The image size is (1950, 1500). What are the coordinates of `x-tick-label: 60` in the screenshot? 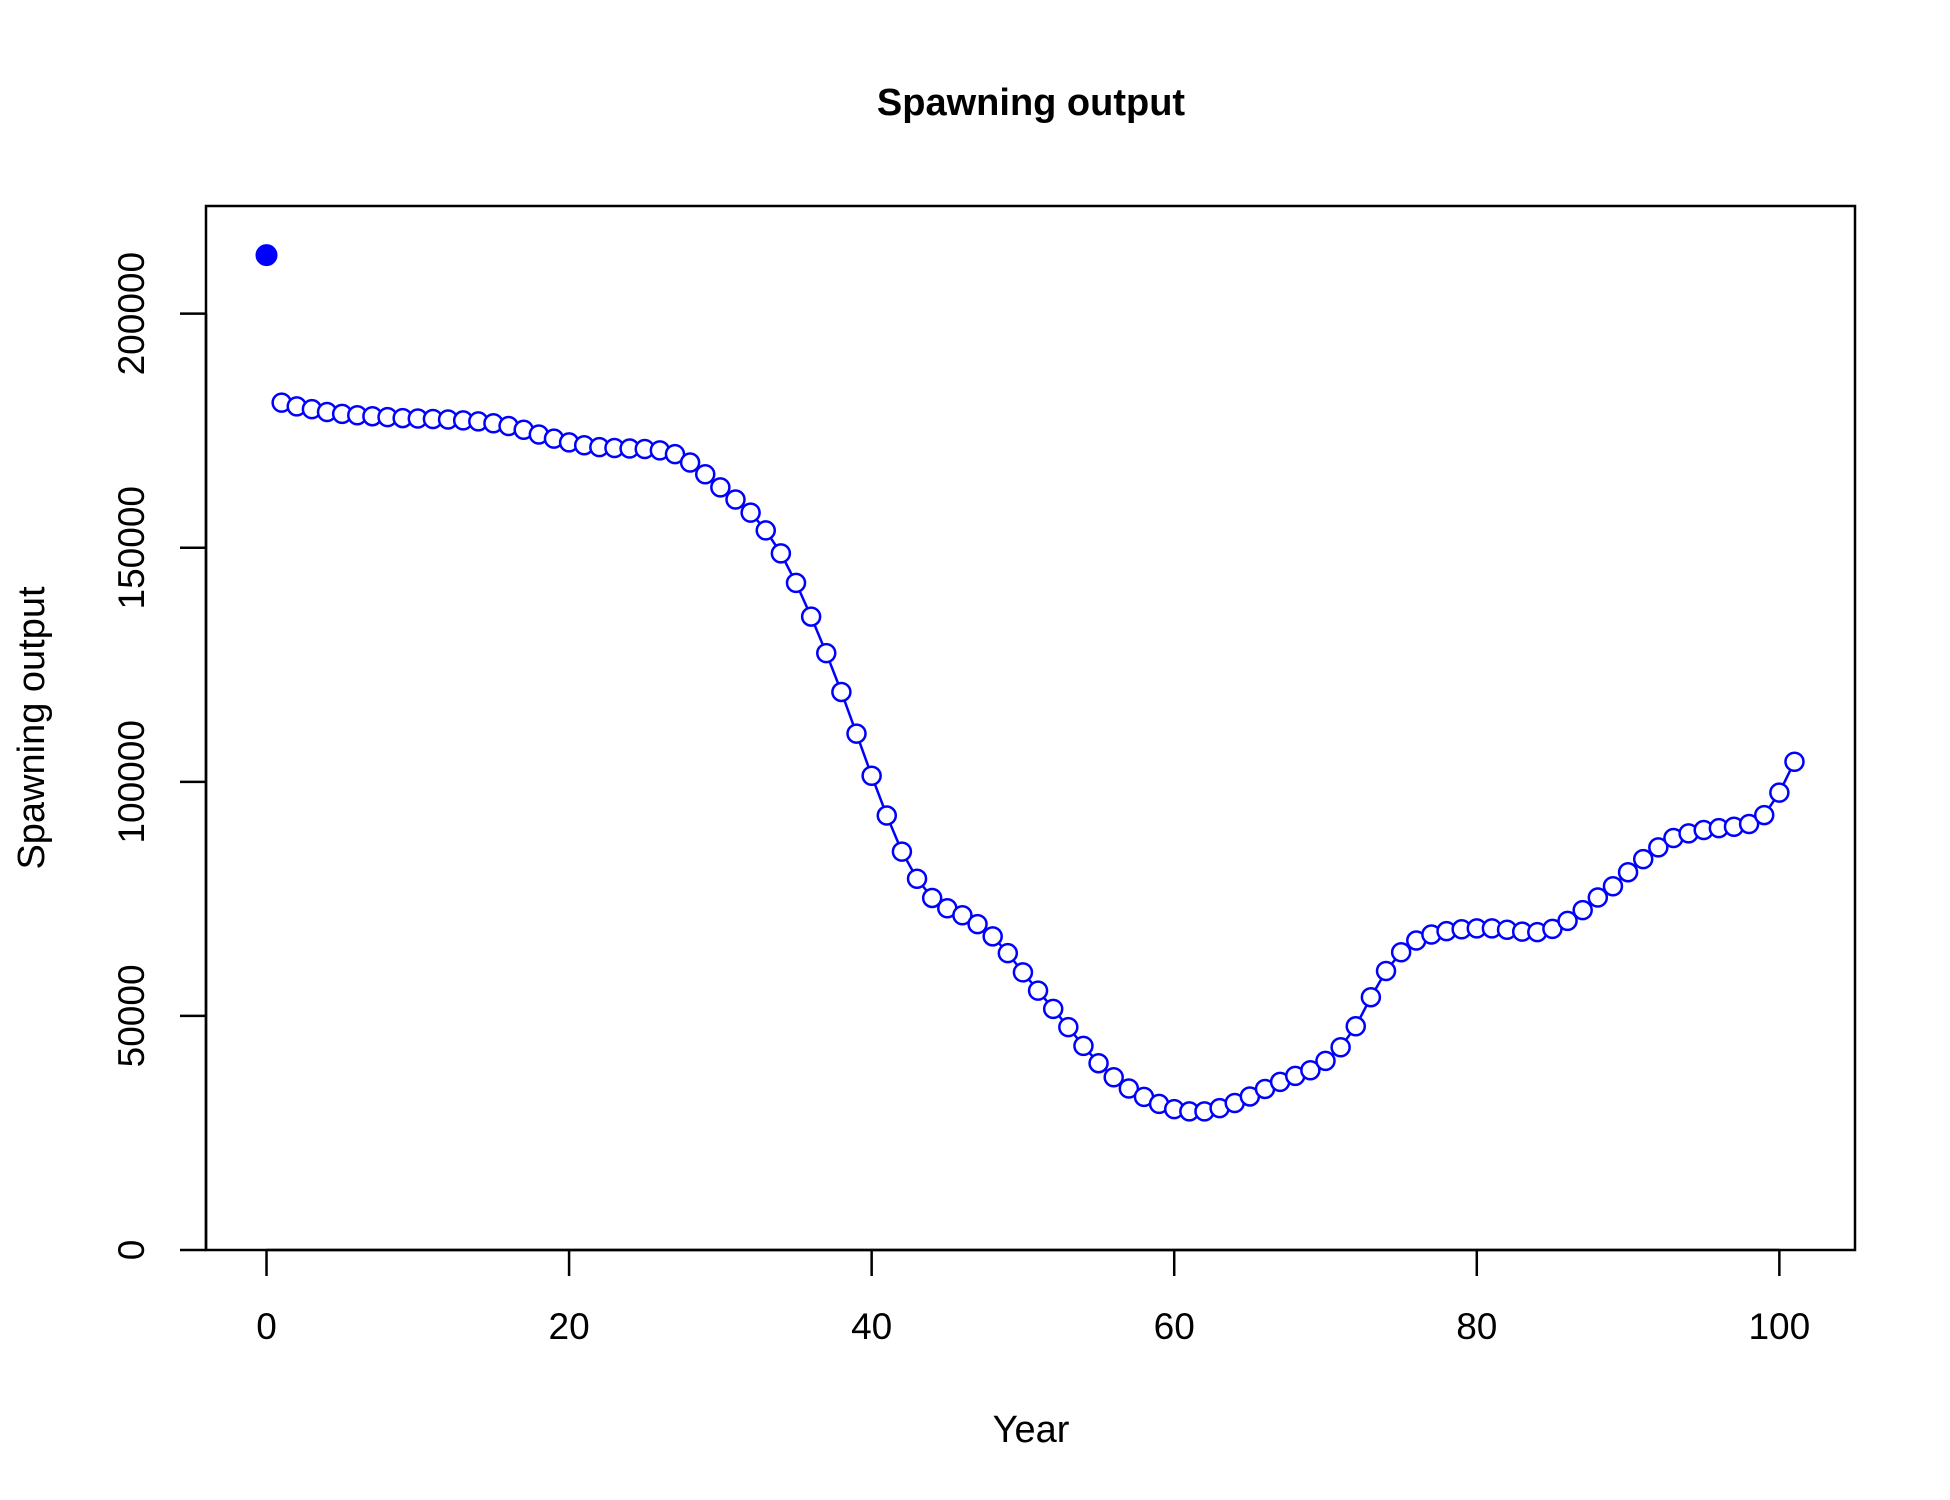 It's located at (1174, 1326).